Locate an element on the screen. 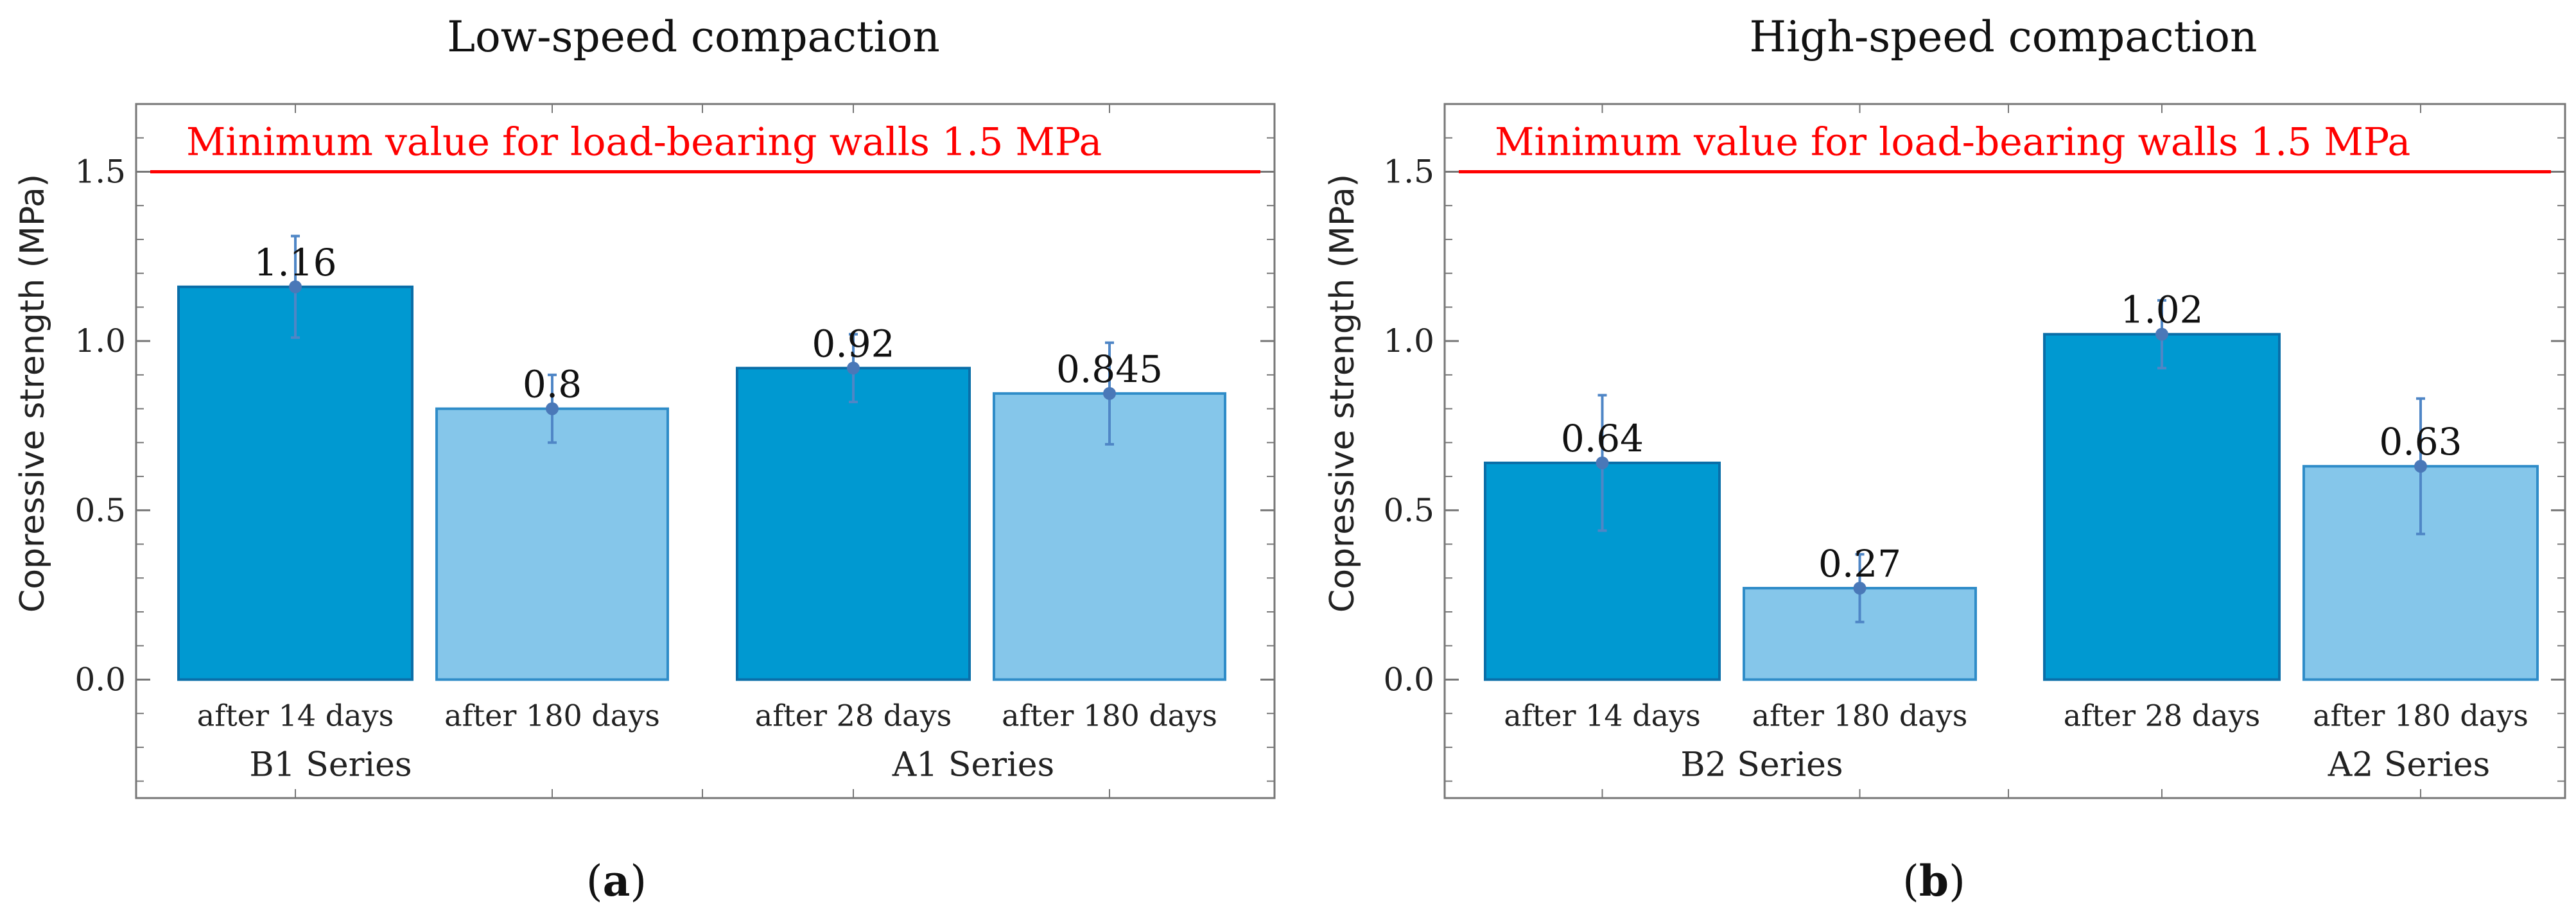 The height and width of the screenshot is (913, 2576). panel-label: (a) is located at coordinates (616, 881).